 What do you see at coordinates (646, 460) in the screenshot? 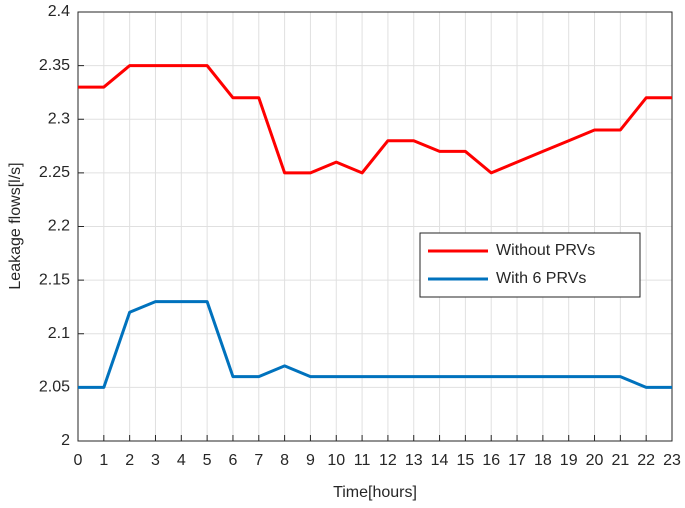
I see `x-tick-label: 22` at bounding box center [646, 460].